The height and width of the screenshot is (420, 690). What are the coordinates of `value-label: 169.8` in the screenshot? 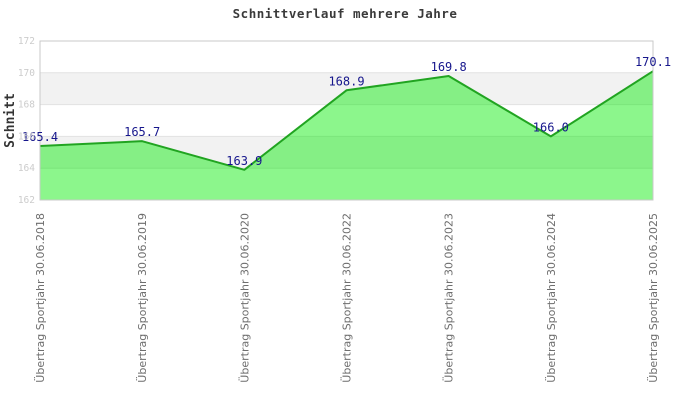 It's located at (449, 67).